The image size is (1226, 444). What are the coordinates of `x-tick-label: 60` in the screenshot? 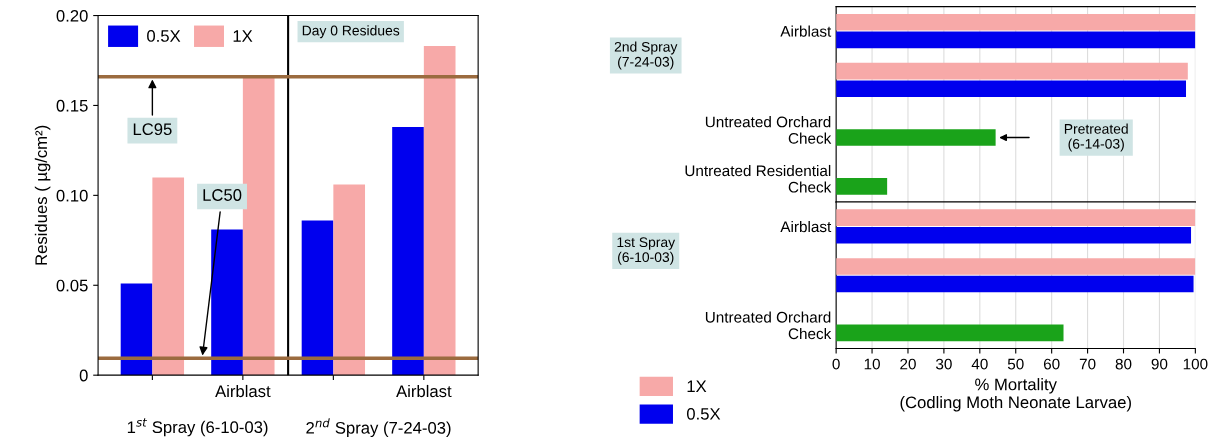 It's located at (1051, 364).